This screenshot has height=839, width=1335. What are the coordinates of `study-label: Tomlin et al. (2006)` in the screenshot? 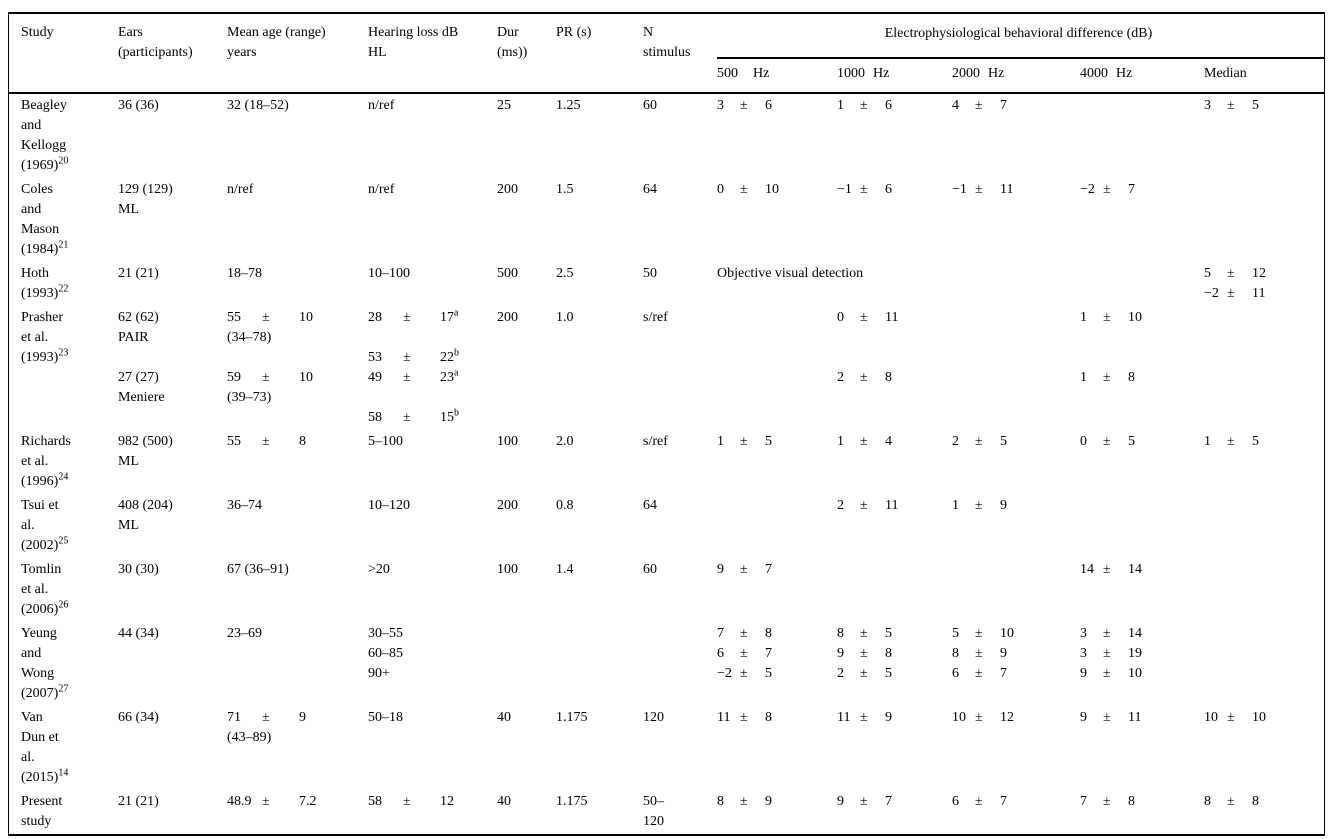 It's located at (41, 589).